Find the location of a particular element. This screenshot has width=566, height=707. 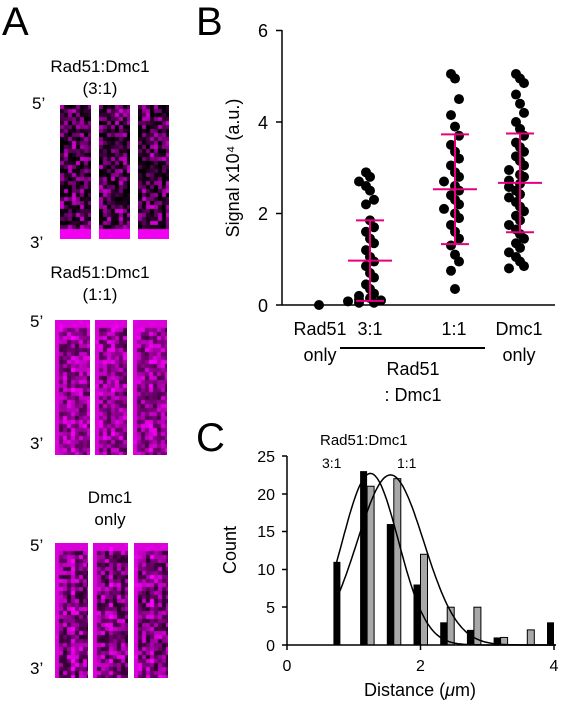

c-legend-3-1: 3:1 is located at coordinates (332, 463).